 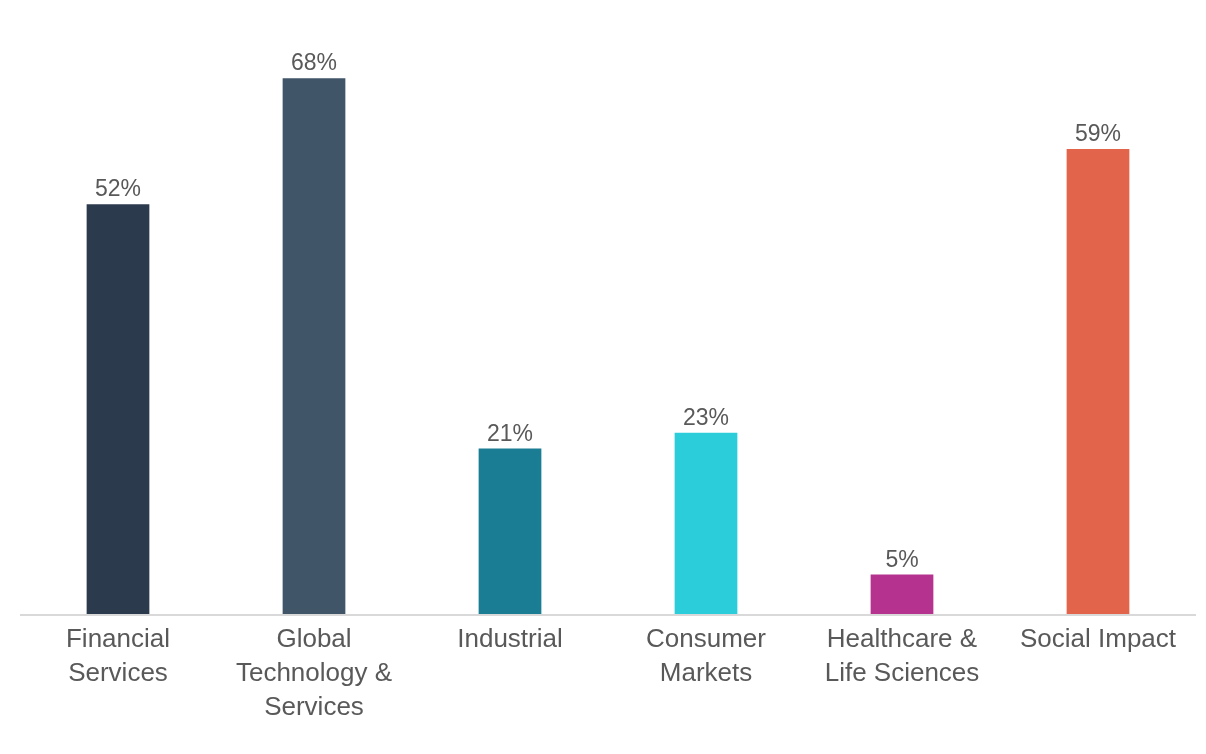 What do you see at coordinates (510, 432) in the screenshot?
I see `data-label: 21%` at bounding box center [510, 432].